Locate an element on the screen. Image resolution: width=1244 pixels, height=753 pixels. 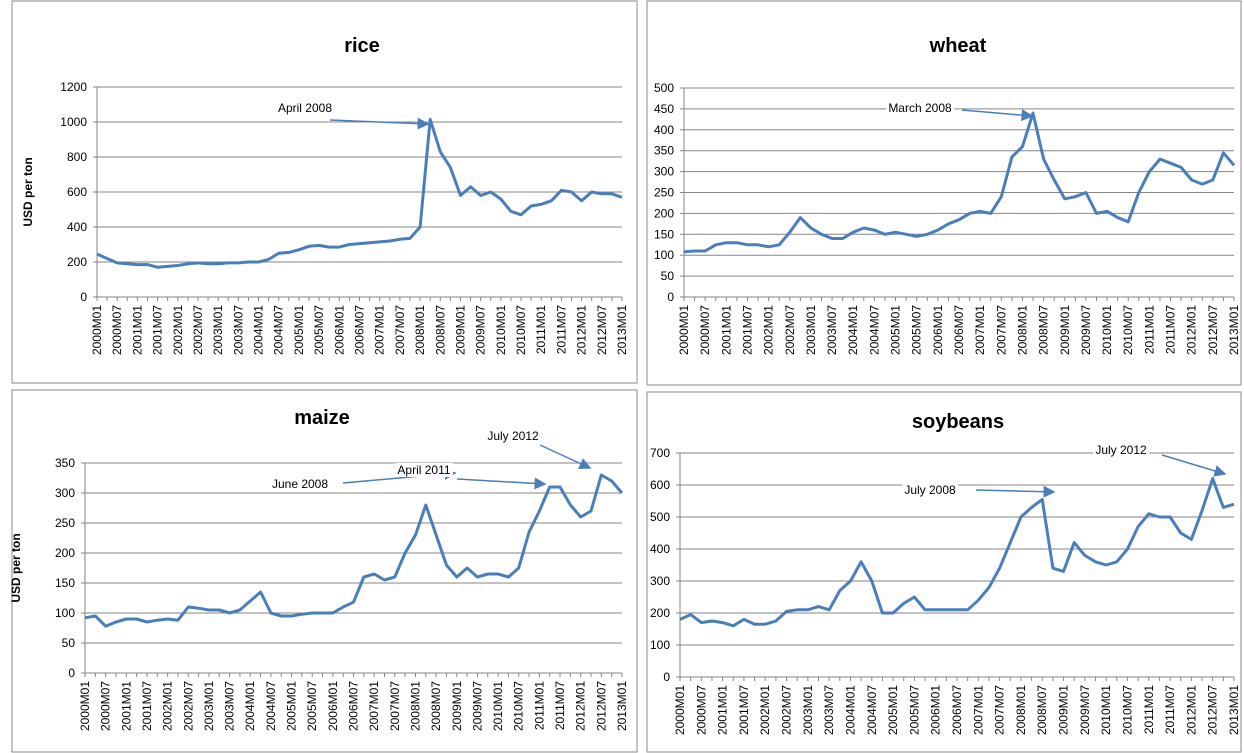
annotation: April 2008 is located at coordinates (305, 108).